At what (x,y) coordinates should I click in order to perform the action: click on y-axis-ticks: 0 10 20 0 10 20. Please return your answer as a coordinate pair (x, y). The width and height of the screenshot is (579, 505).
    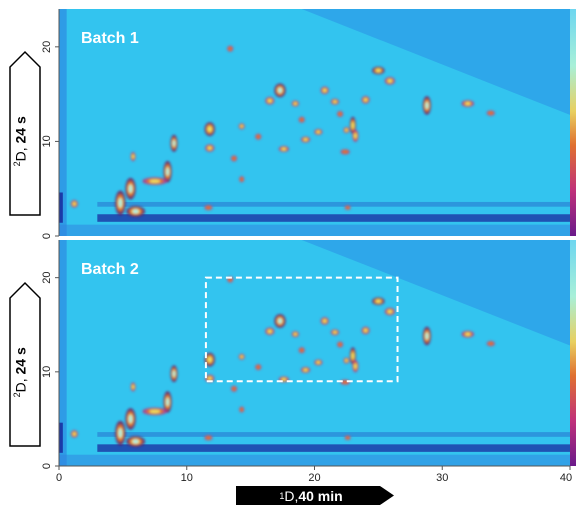
    Looking at the image, I should click on (50, 255).